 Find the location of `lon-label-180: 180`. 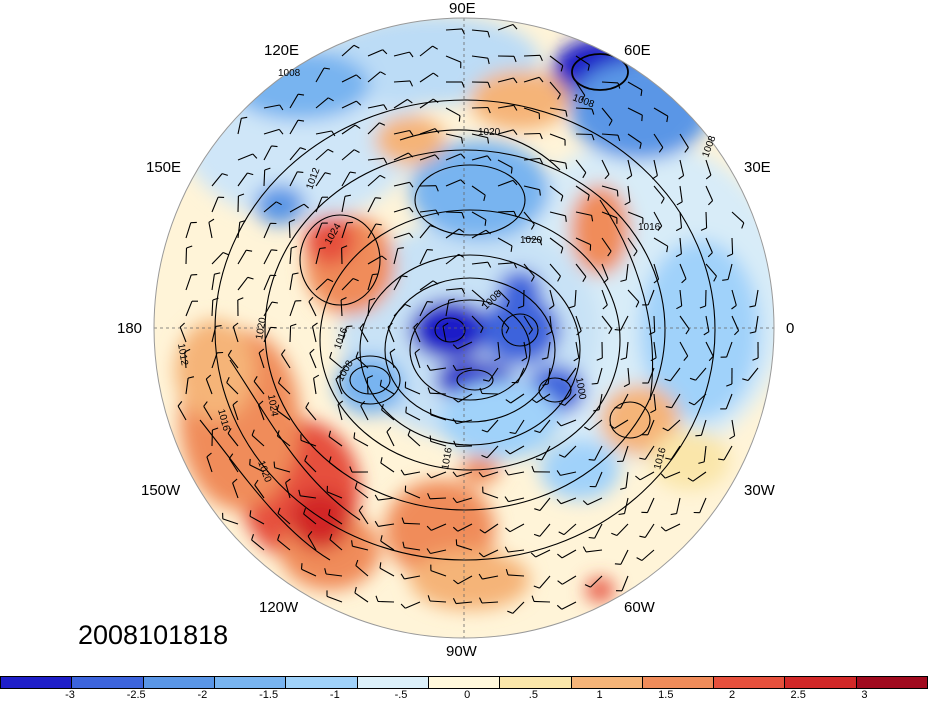

lon-label-180: 180 is located at coordinates (130, 328).